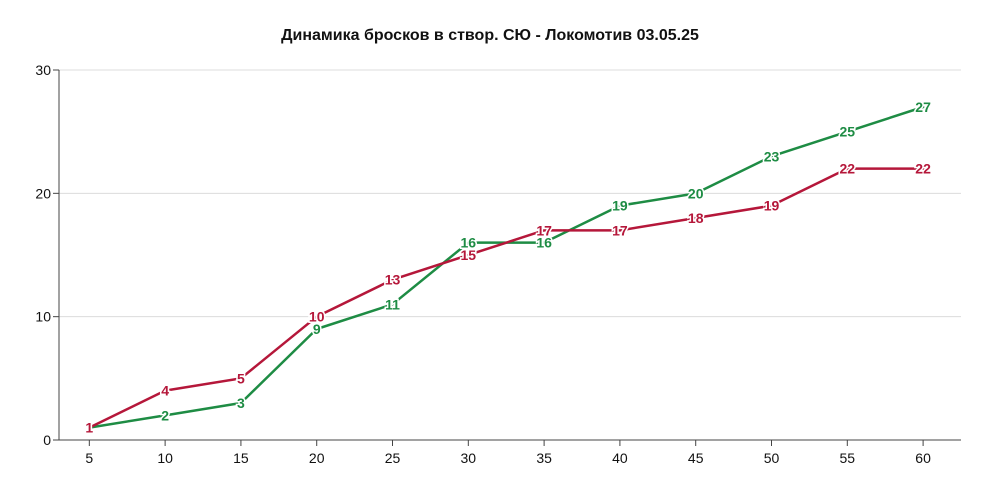  Describe the element at coordinates (47, 440) in the screenshot. I see `y-tick-label: 0` at that location.